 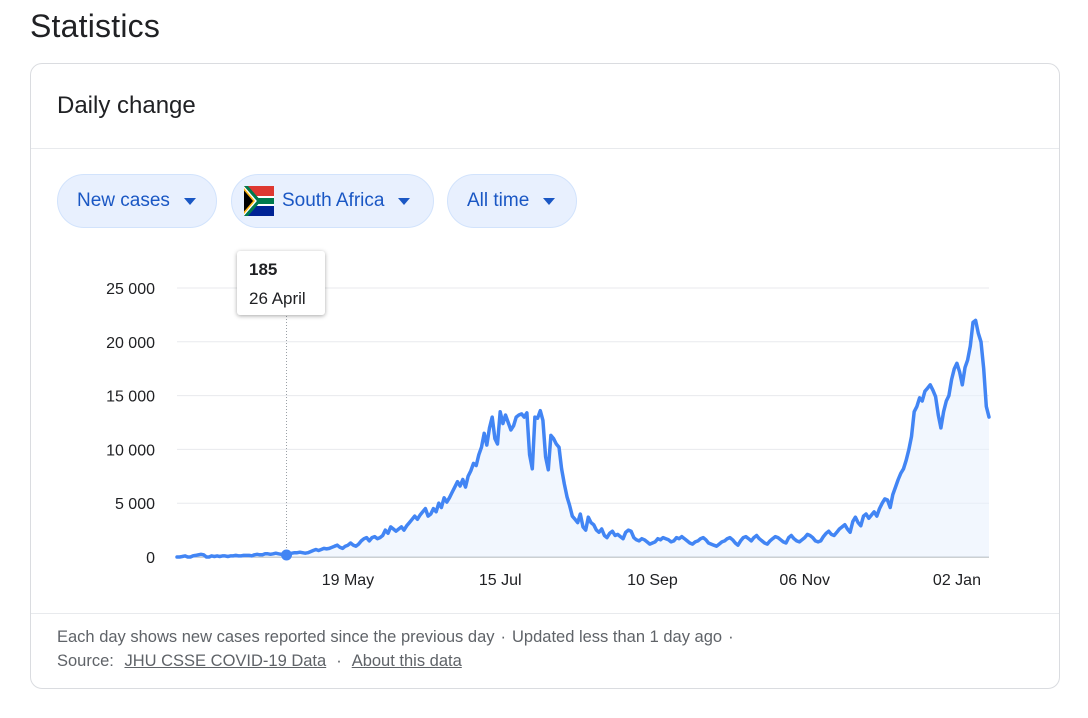 What do you see at coordinates (545, 106) in the screenshot?
I see `card-header: Daily change` at bounding box center [545, 106].